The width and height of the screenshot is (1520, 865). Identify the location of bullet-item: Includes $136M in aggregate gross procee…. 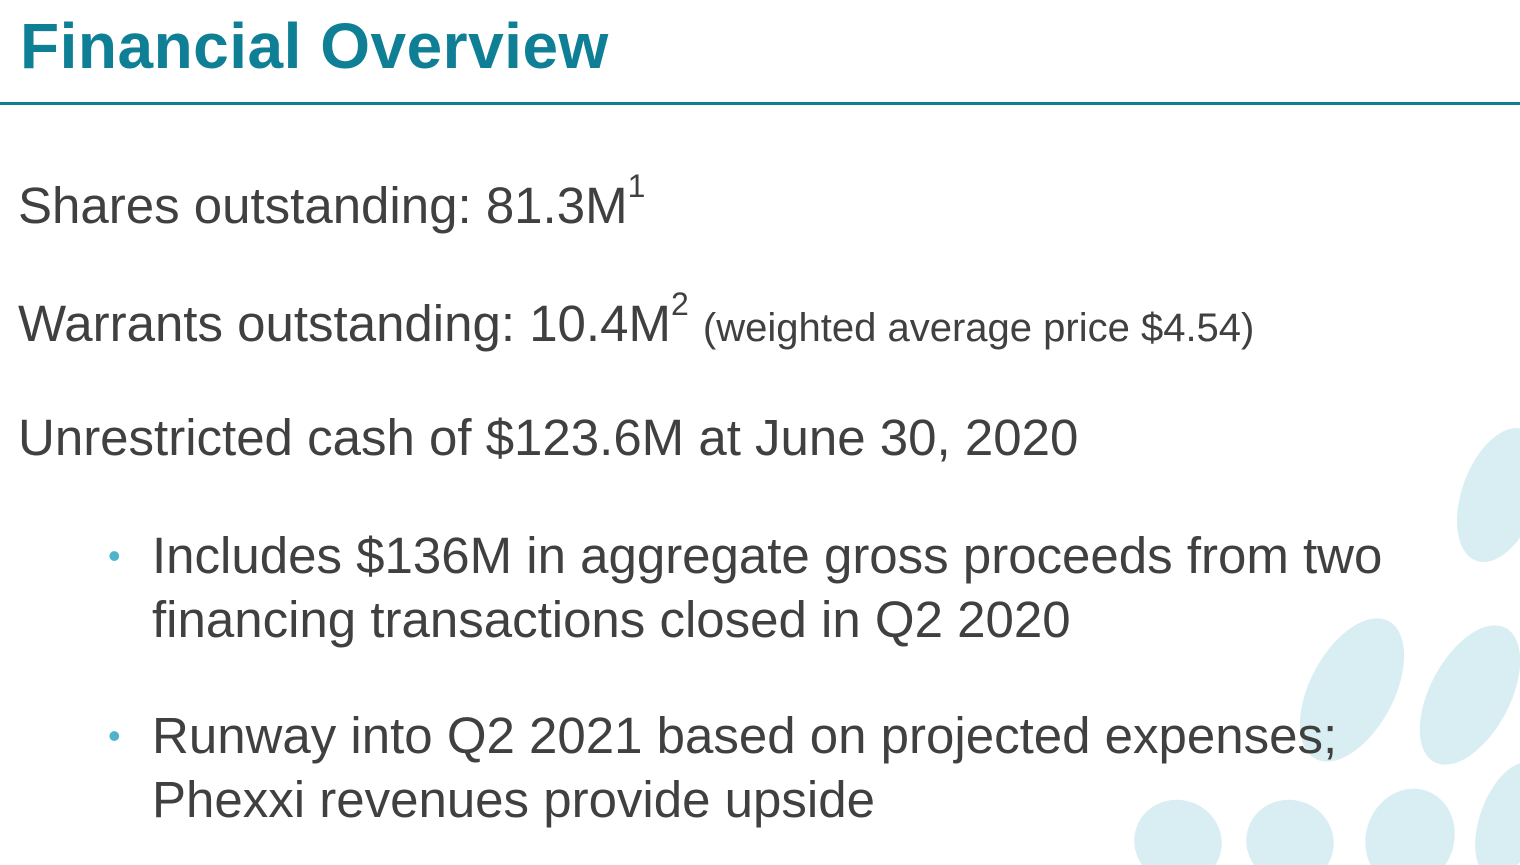
(824, 588).